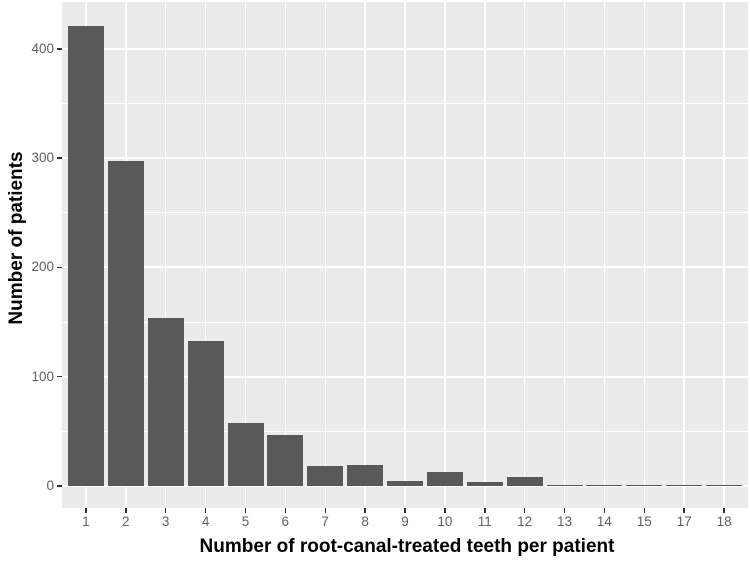  Describe the element at coordinates (86, 521) in the screenshot. I see `x-tick-label: 1` at that location.